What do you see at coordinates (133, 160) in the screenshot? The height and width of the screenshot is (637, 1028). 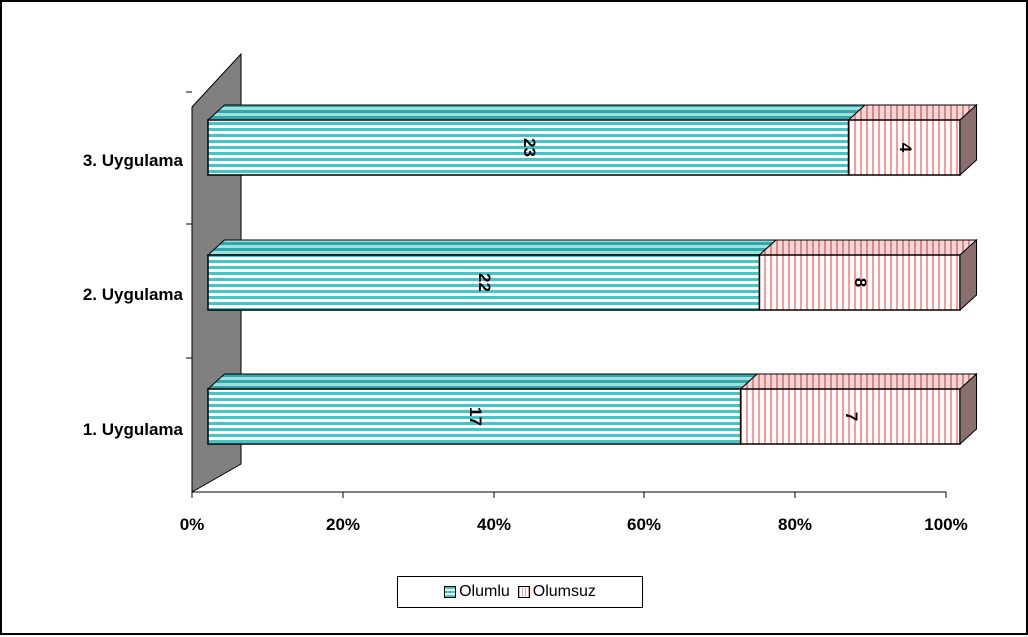 I see `category-label: 3. Uygulama` at bounding box center [133, 160].